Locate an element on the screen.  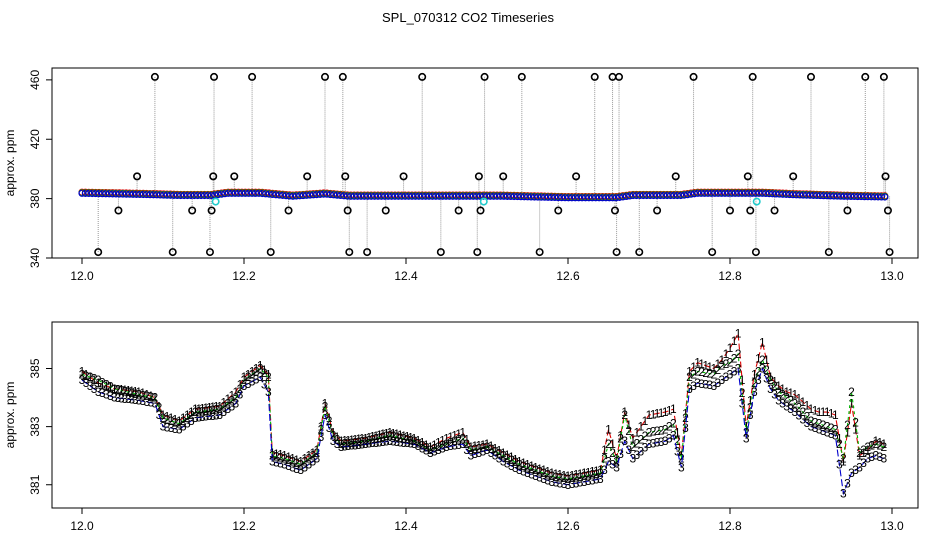
cyan-marker is located at coordinates (756, 201).